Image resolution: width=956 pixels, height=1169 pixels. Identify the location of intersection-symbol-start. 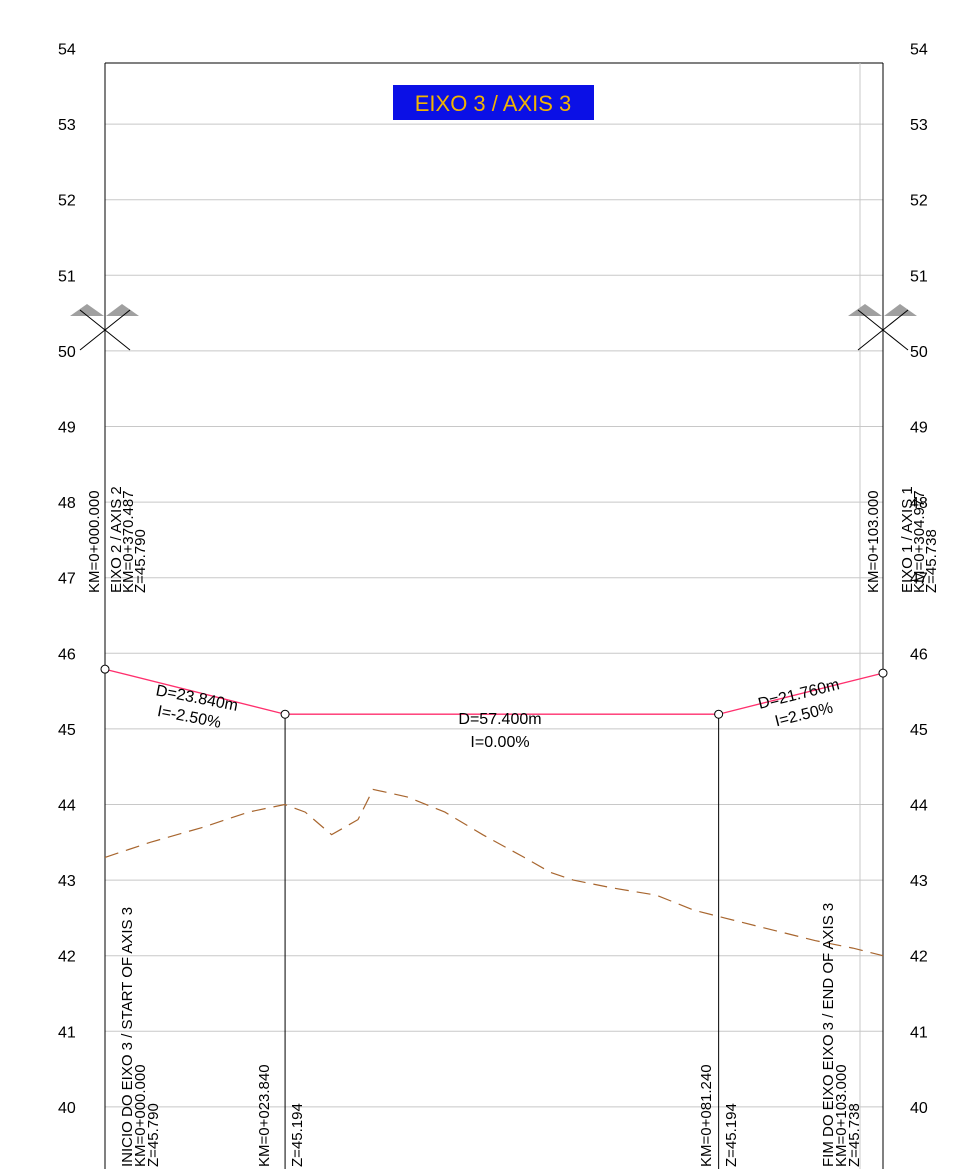
(104, 327).